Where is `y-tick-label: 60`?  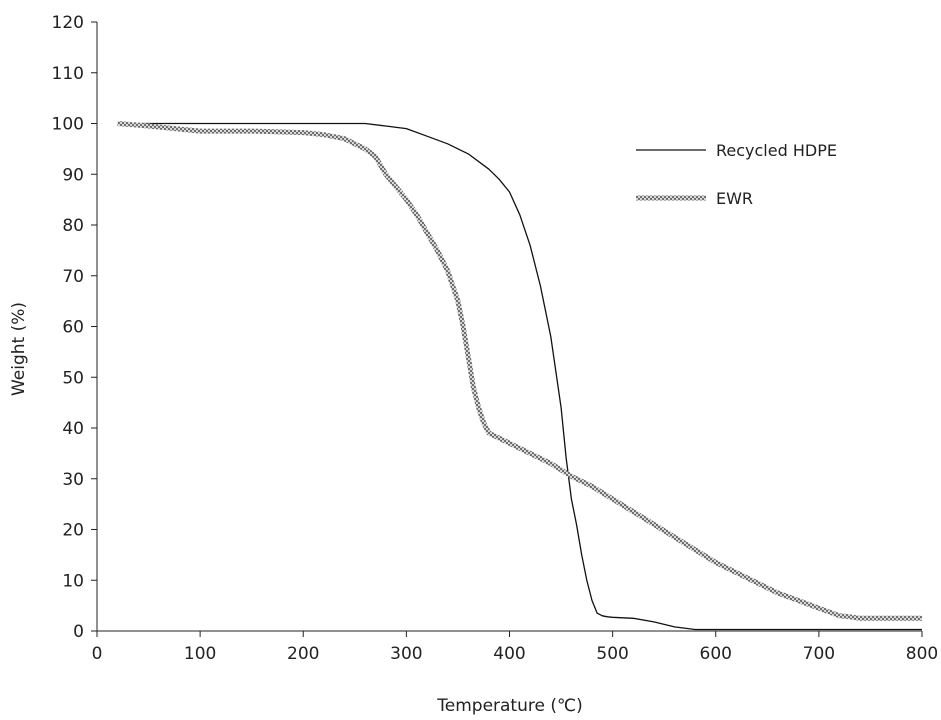 y-tick-label: 60 is located at coordinates (73, 328).